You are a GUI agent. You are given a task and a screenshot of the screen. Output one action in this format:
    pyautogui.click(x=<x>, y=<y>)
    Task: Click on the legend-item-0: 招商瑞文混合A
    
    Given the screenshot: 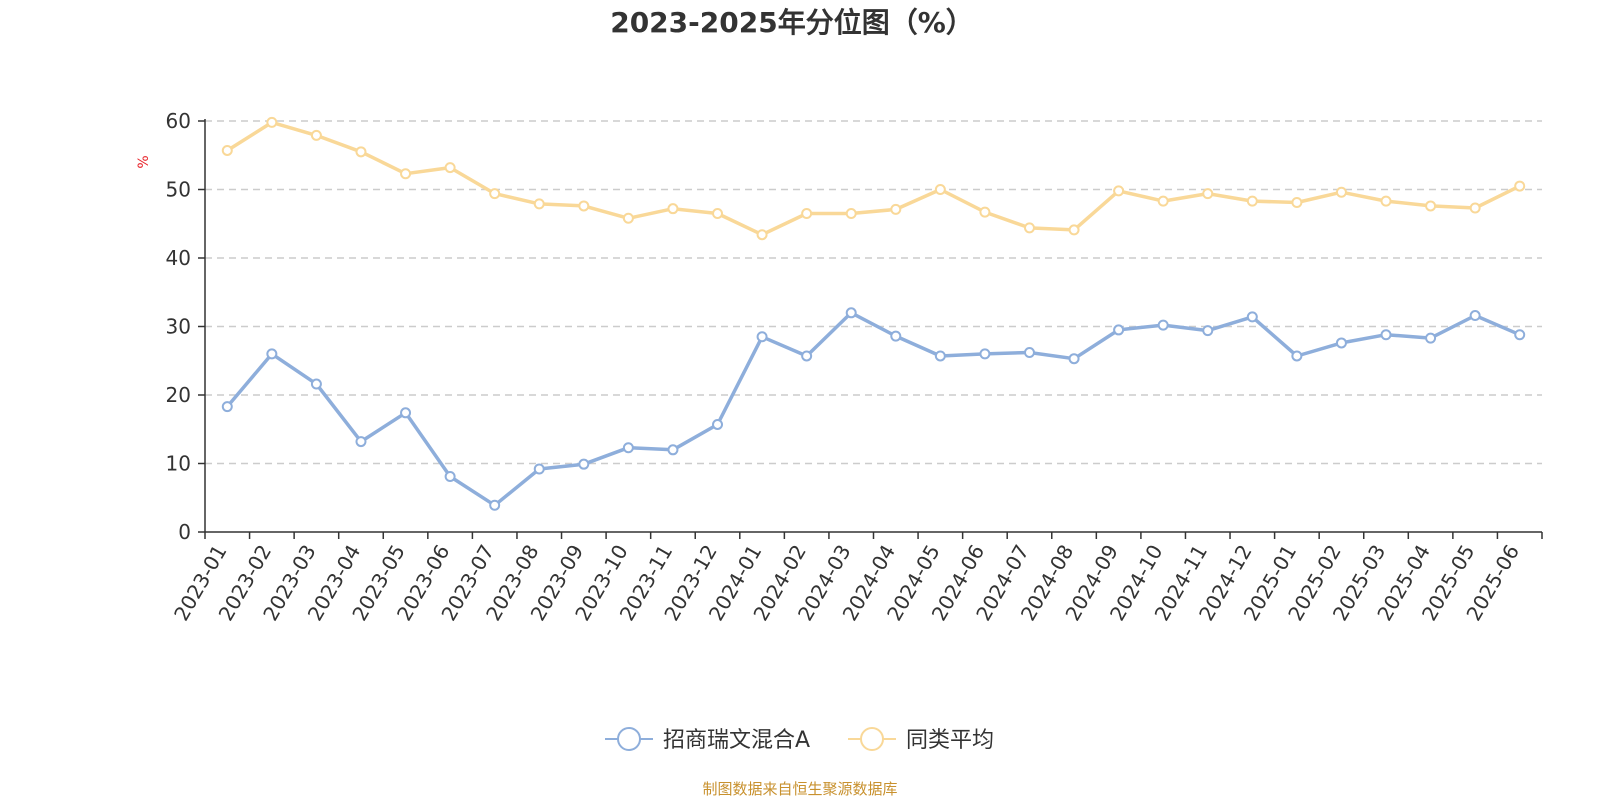 What is the action you would take?
    pyautogui.click(x=736, y=740)
    